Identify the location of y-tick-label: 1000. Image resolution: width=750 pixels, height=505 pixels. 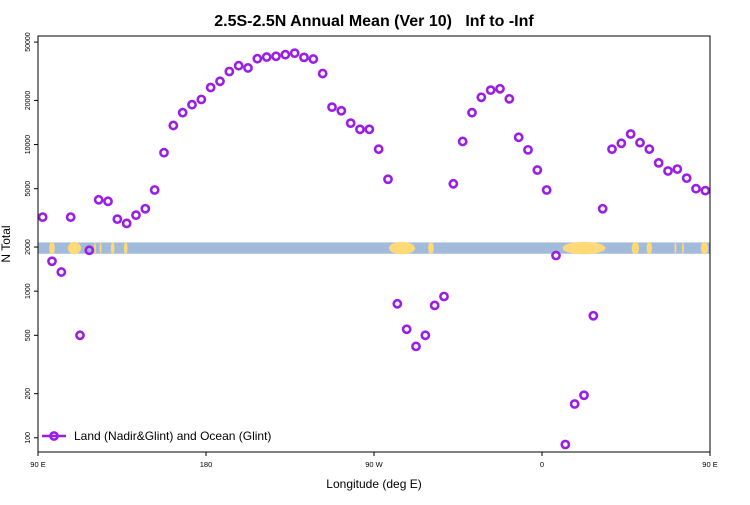
(28, 291).